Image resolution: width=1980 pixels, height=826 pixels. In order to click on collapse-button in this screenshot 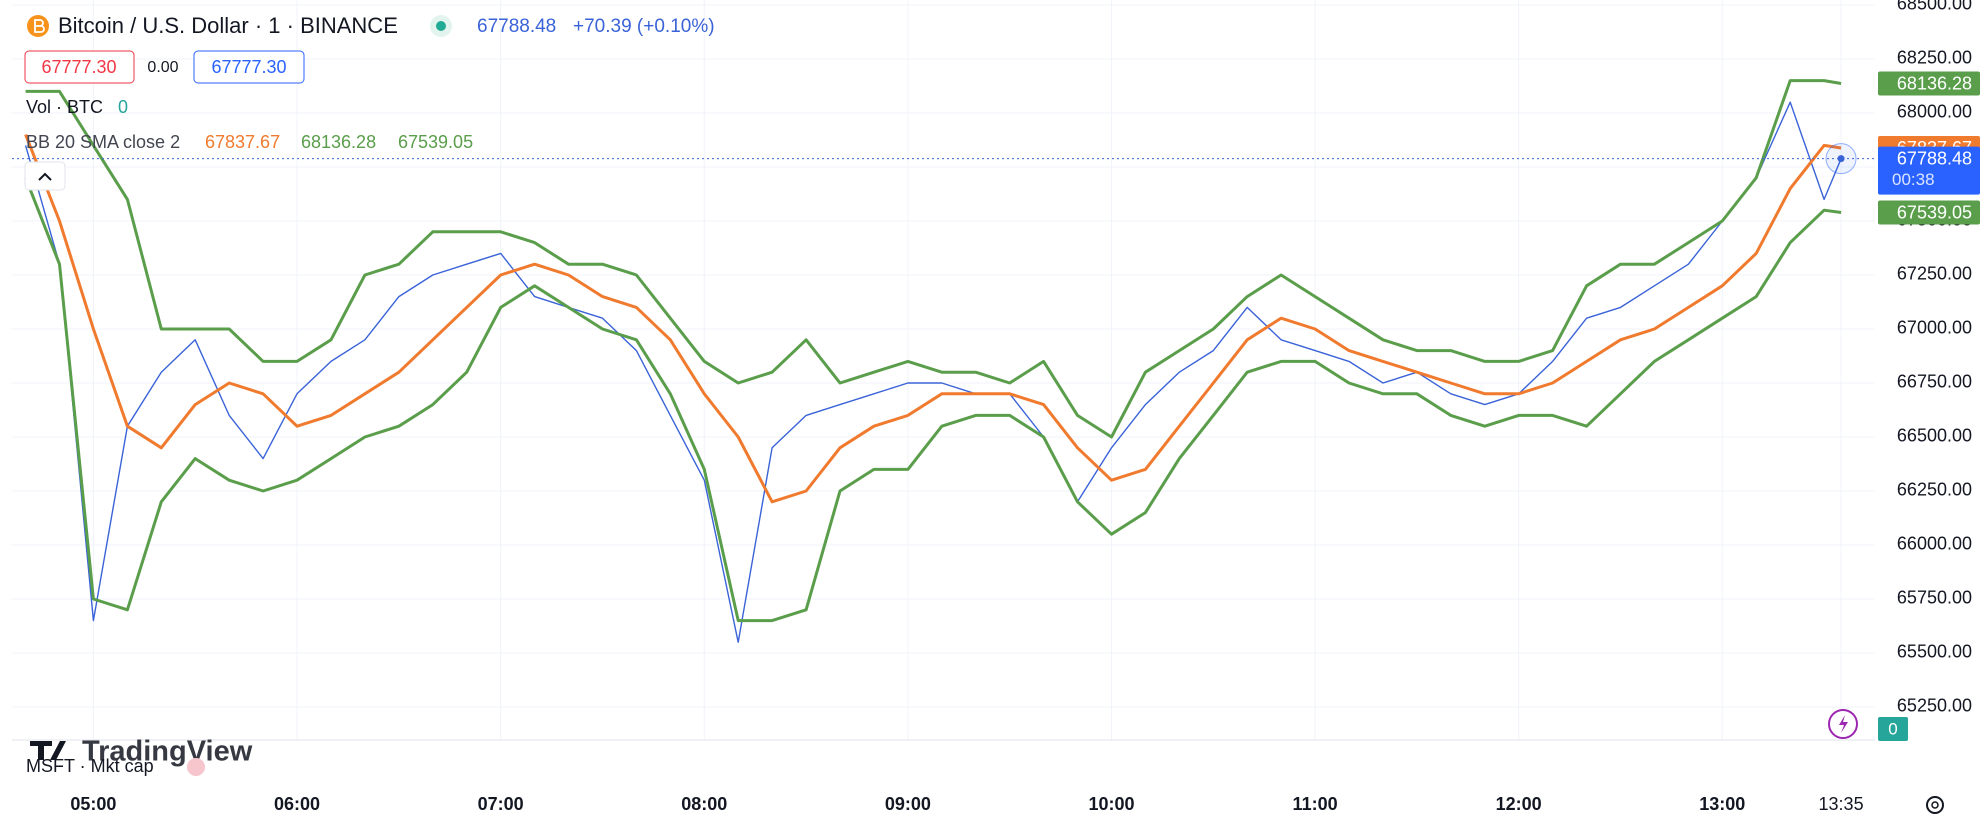, I will do `click(45, 176)`.